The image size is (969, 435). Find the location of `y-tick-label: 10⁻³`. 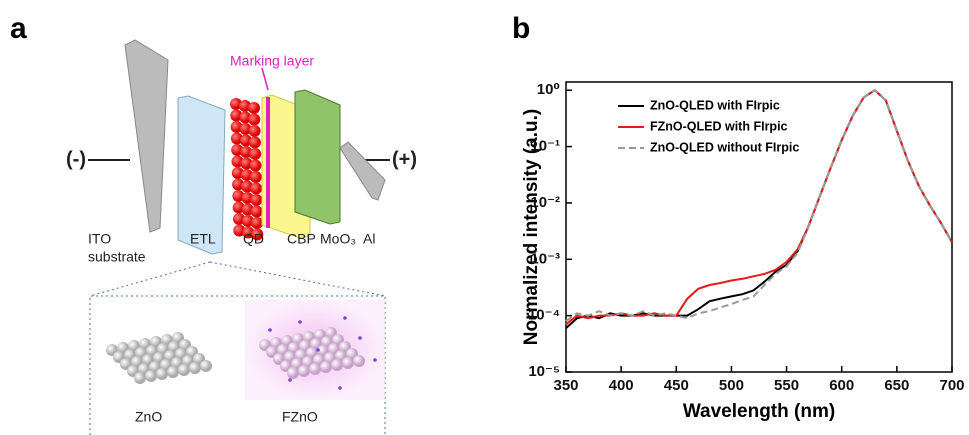

y-tick-label: 10⁻³ is located at coordinates (545, 258).